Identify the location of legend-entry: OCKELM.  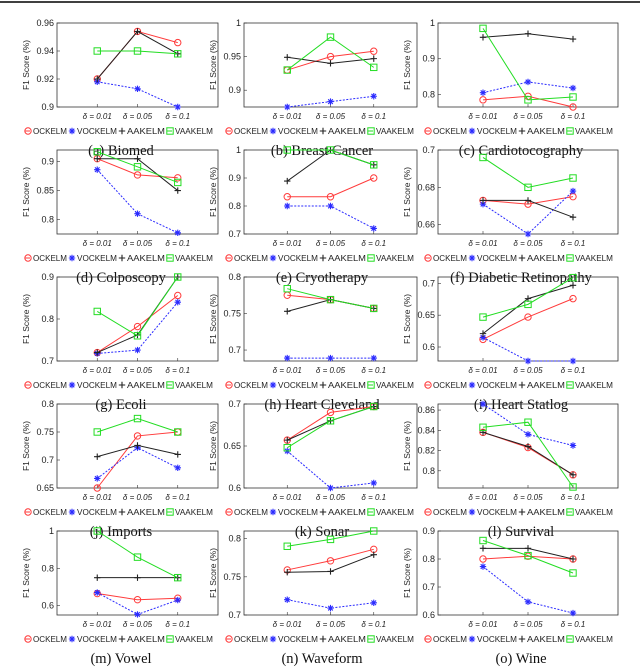
(246, 512).